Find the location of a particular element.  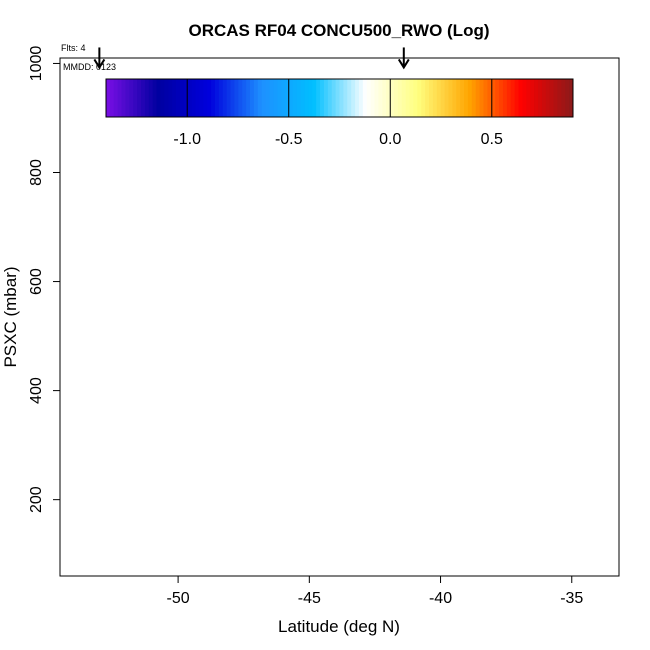

x-tick-label: -35 is located at coordinates (571, 598).